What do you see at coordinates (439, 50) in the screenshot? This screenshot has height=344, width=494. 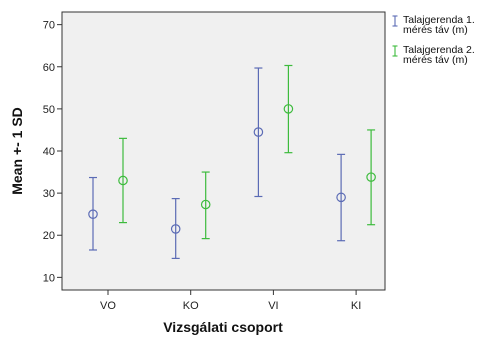 I see `legend-label: Talajgerenda 2.` at bounding box center [439, 50].